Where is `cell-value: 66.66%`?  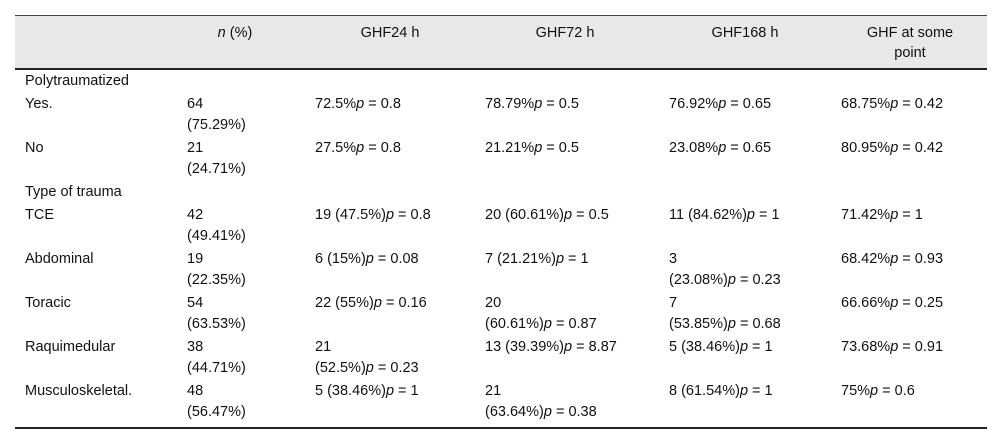 cell-value: 66.66% is located at coordinates (866, 303).